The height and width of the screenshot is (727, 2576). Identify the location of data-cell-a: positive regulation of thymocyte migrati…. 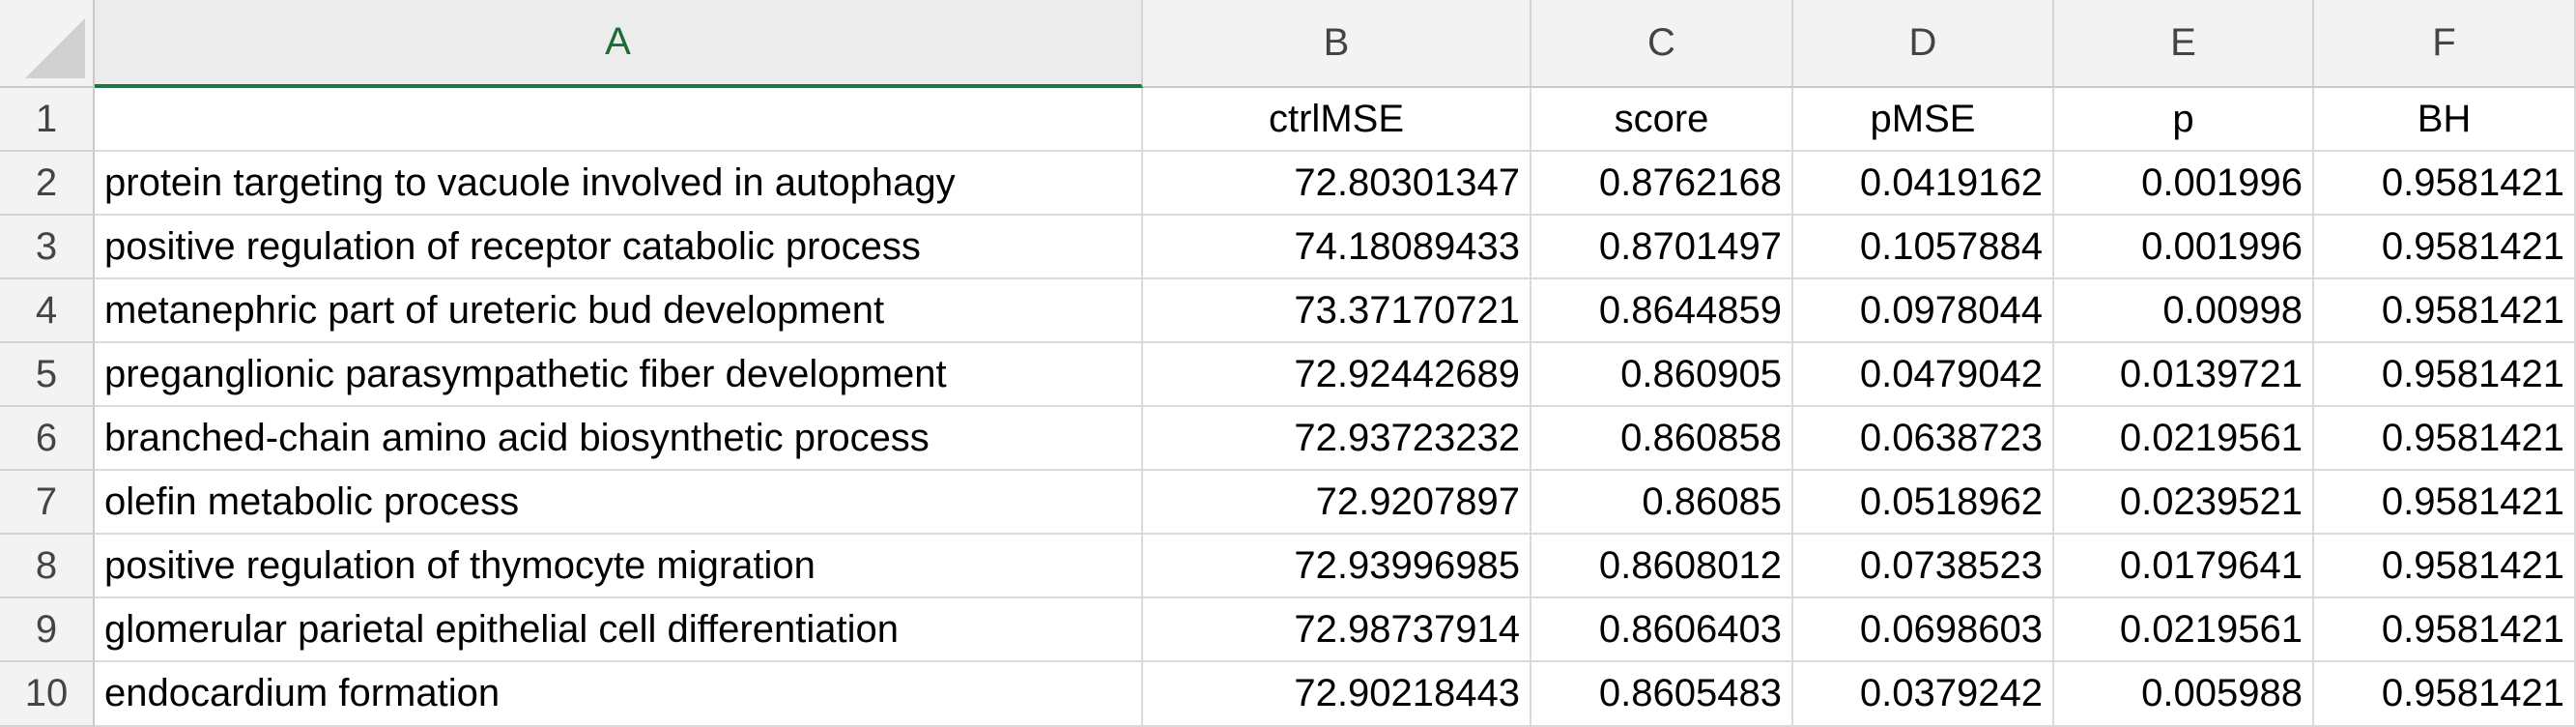
(619, 566).